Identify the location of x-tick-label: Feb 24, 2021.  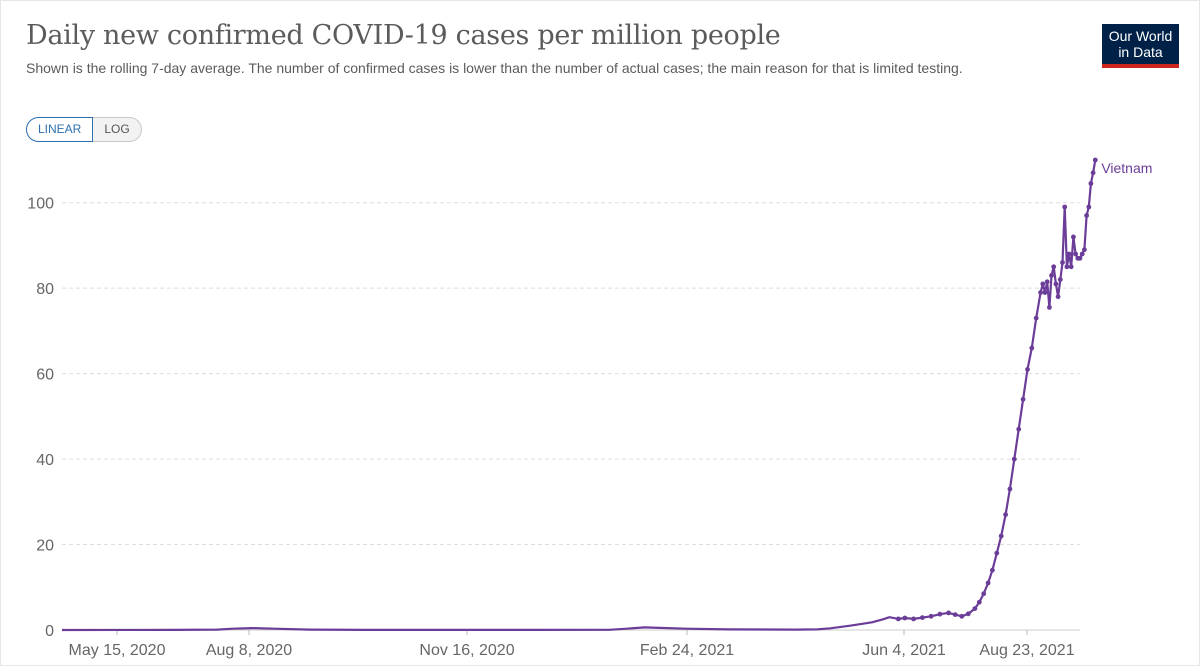
(687, 650).